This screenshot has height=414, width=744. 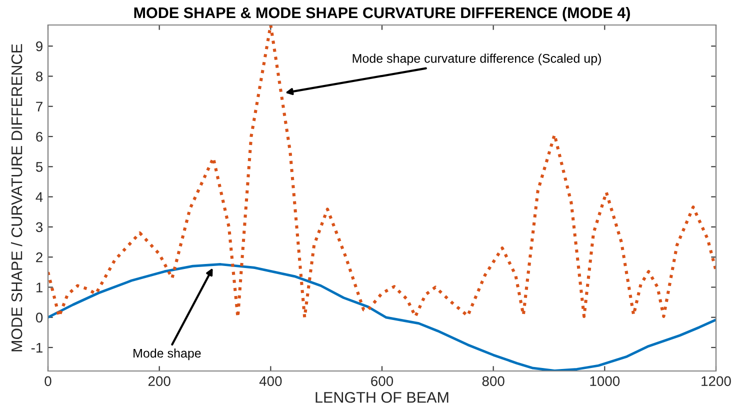 I want to click on y-tick-label: 8, so click(x=39, y=77).